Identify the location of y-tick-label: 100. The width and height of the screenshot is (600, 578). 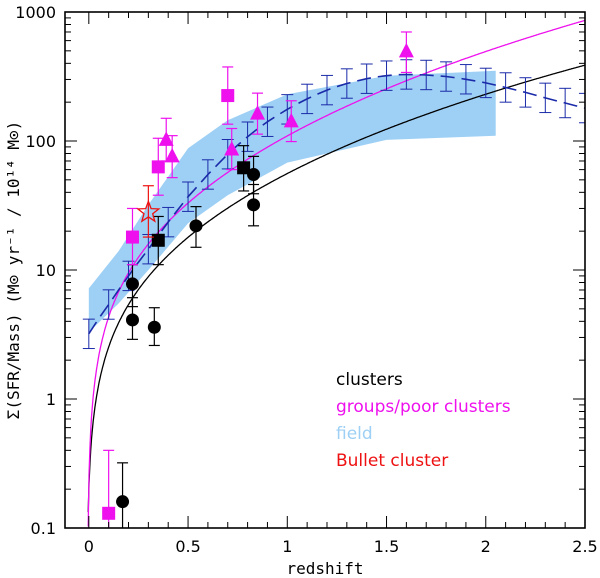
(40, 141).